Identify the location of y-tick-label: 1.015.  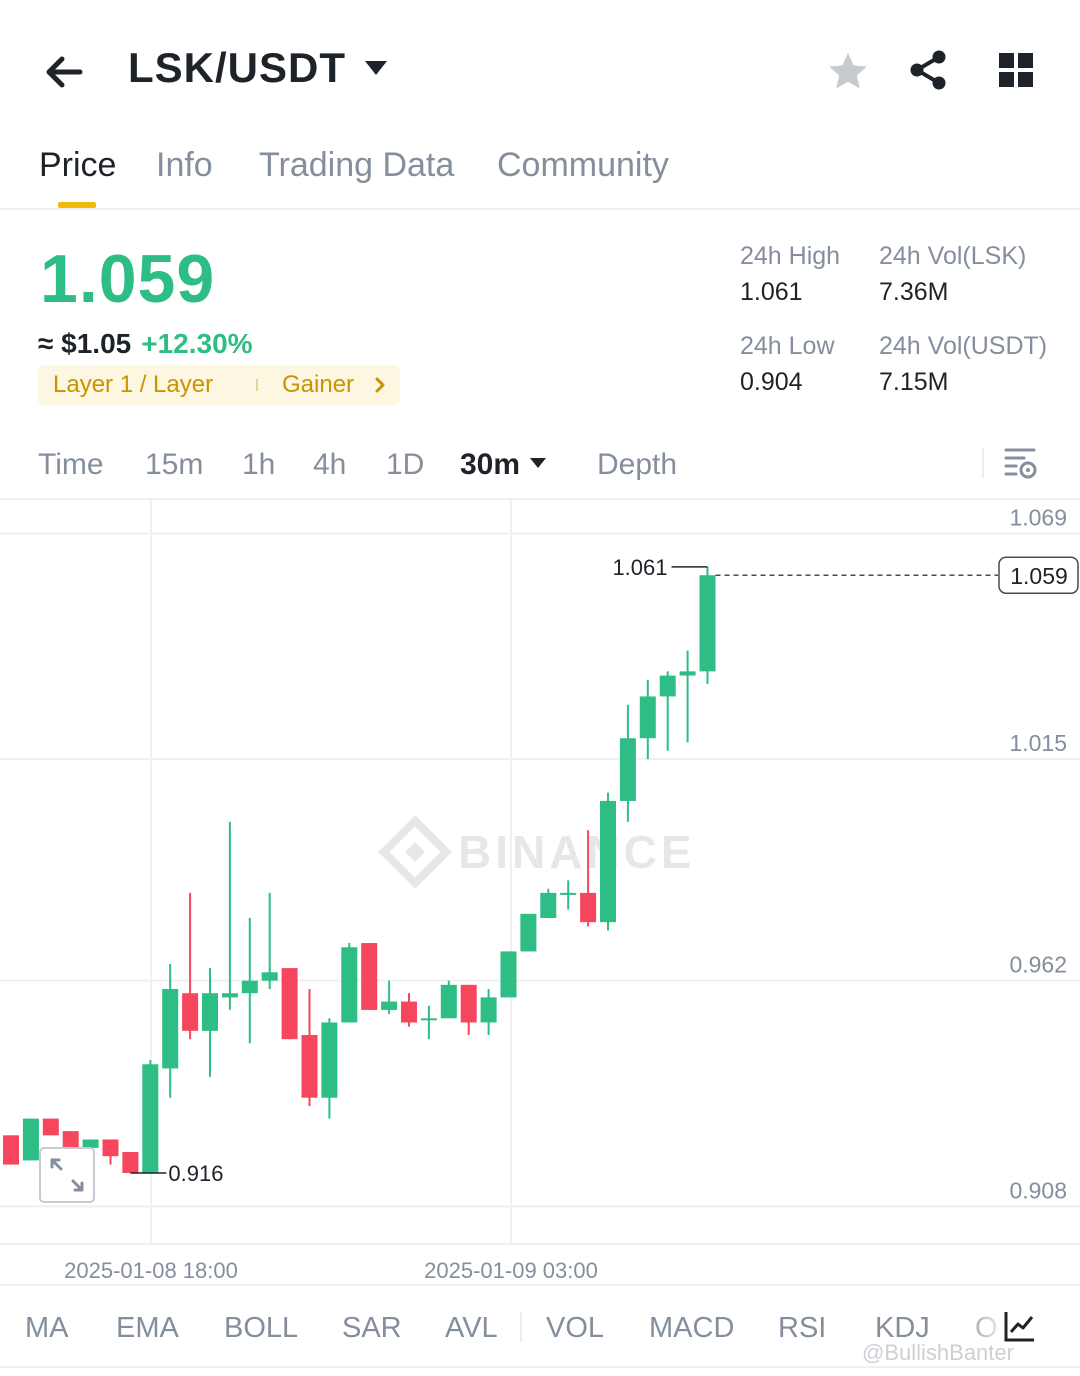
(1038, 743).